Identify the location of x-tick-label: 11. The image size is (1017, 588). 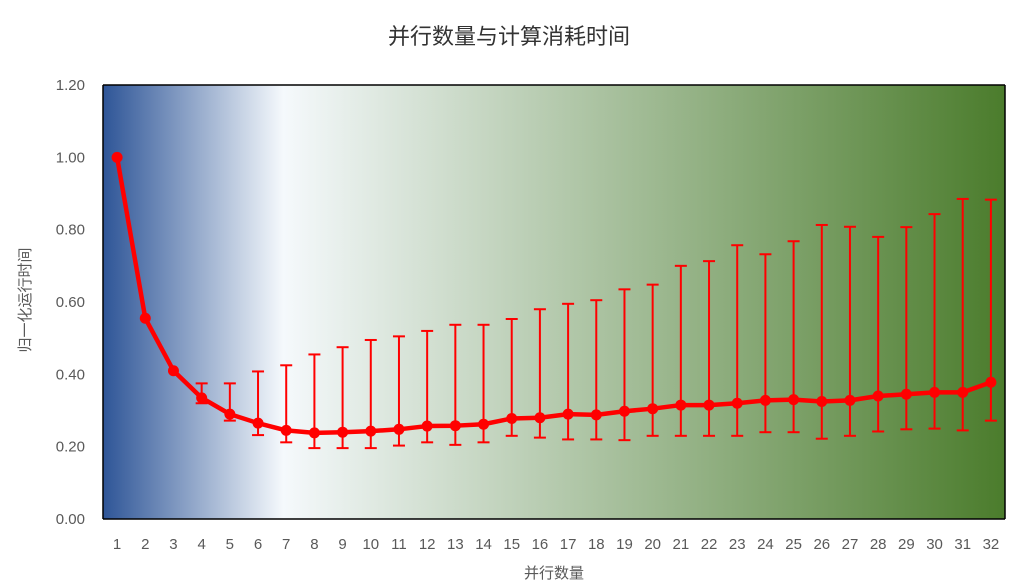
(399, 544).